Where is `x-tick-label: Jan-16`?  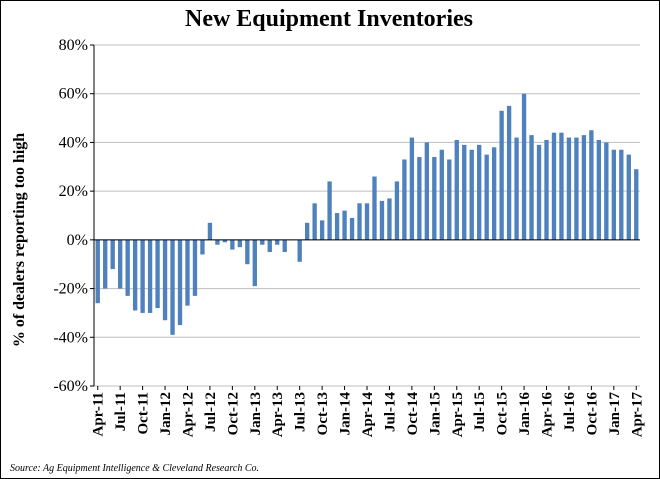
x-tick-label: Jan-16 is located at coordinates (525, 414).